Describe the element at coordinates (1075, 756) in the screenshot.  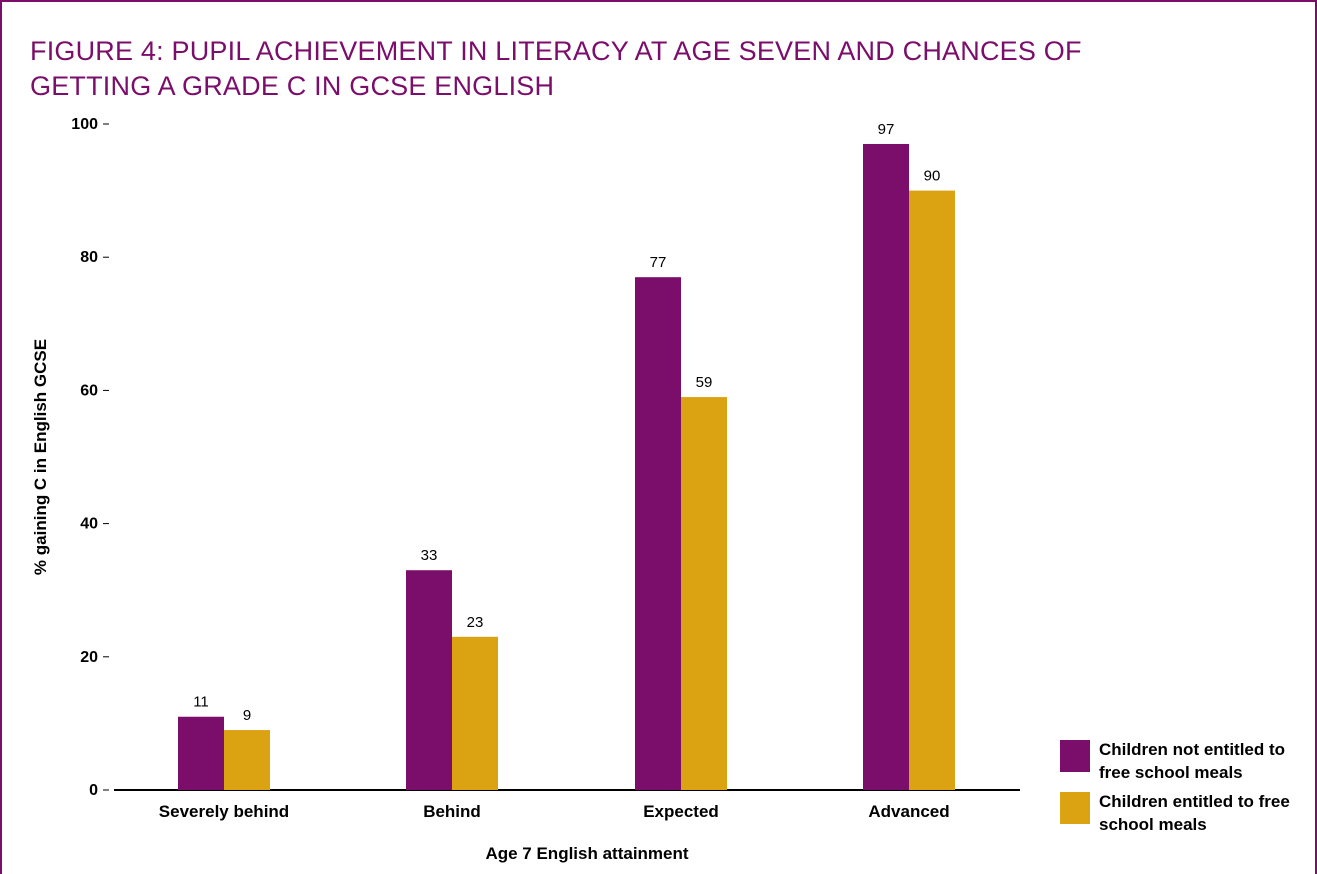
I see `legend-swatch-not-entitled` at that location.